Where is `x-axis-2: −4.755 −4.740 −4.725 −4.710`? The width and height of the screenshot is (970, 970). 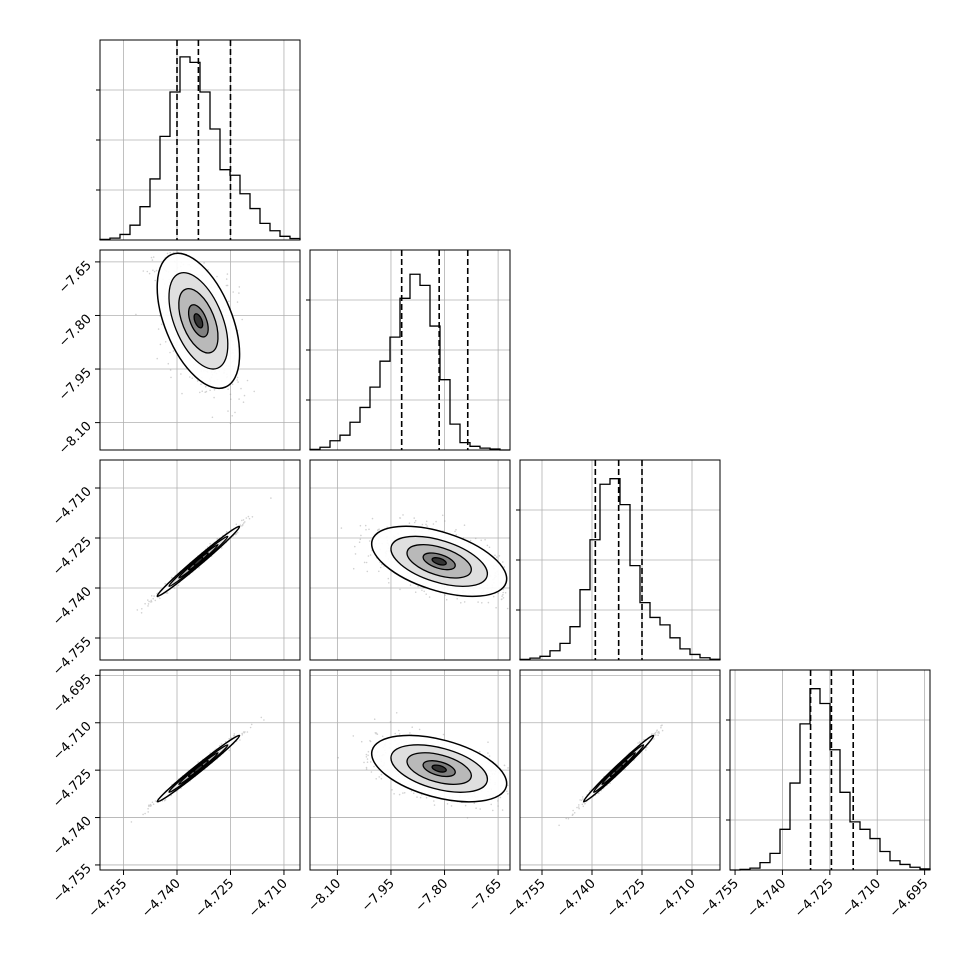 x-axis-2: −4.755 −4.740 −4.725 −4.710 is located at coordinates (601, 895).